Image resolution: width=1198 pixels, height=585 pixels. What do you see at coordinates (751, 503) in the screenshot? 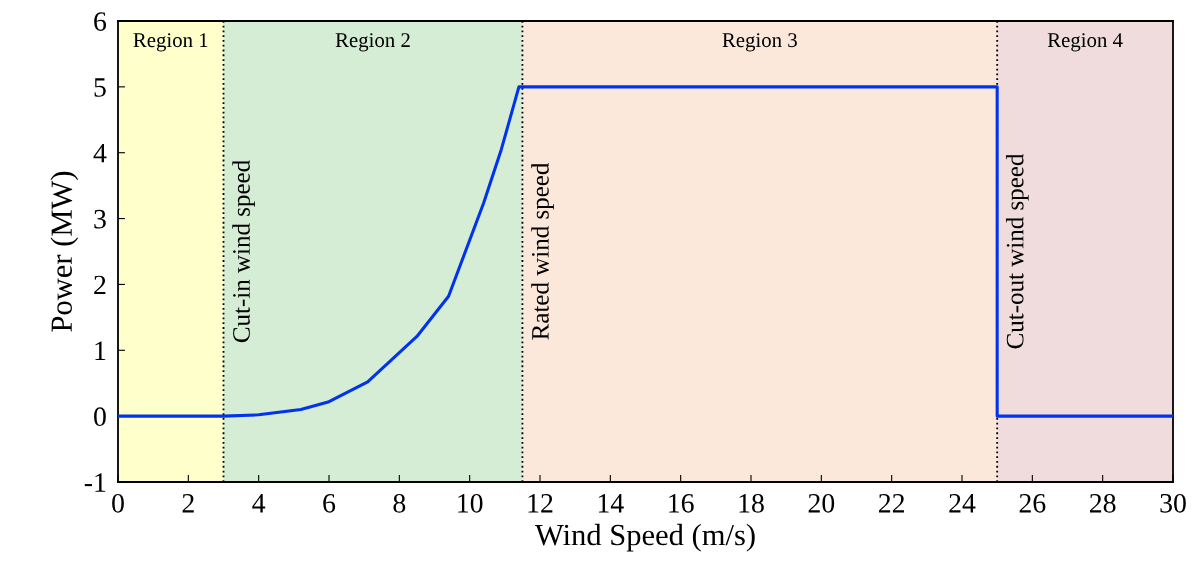
I see `x-tick-label: 18` at bounding box center [751, 503].